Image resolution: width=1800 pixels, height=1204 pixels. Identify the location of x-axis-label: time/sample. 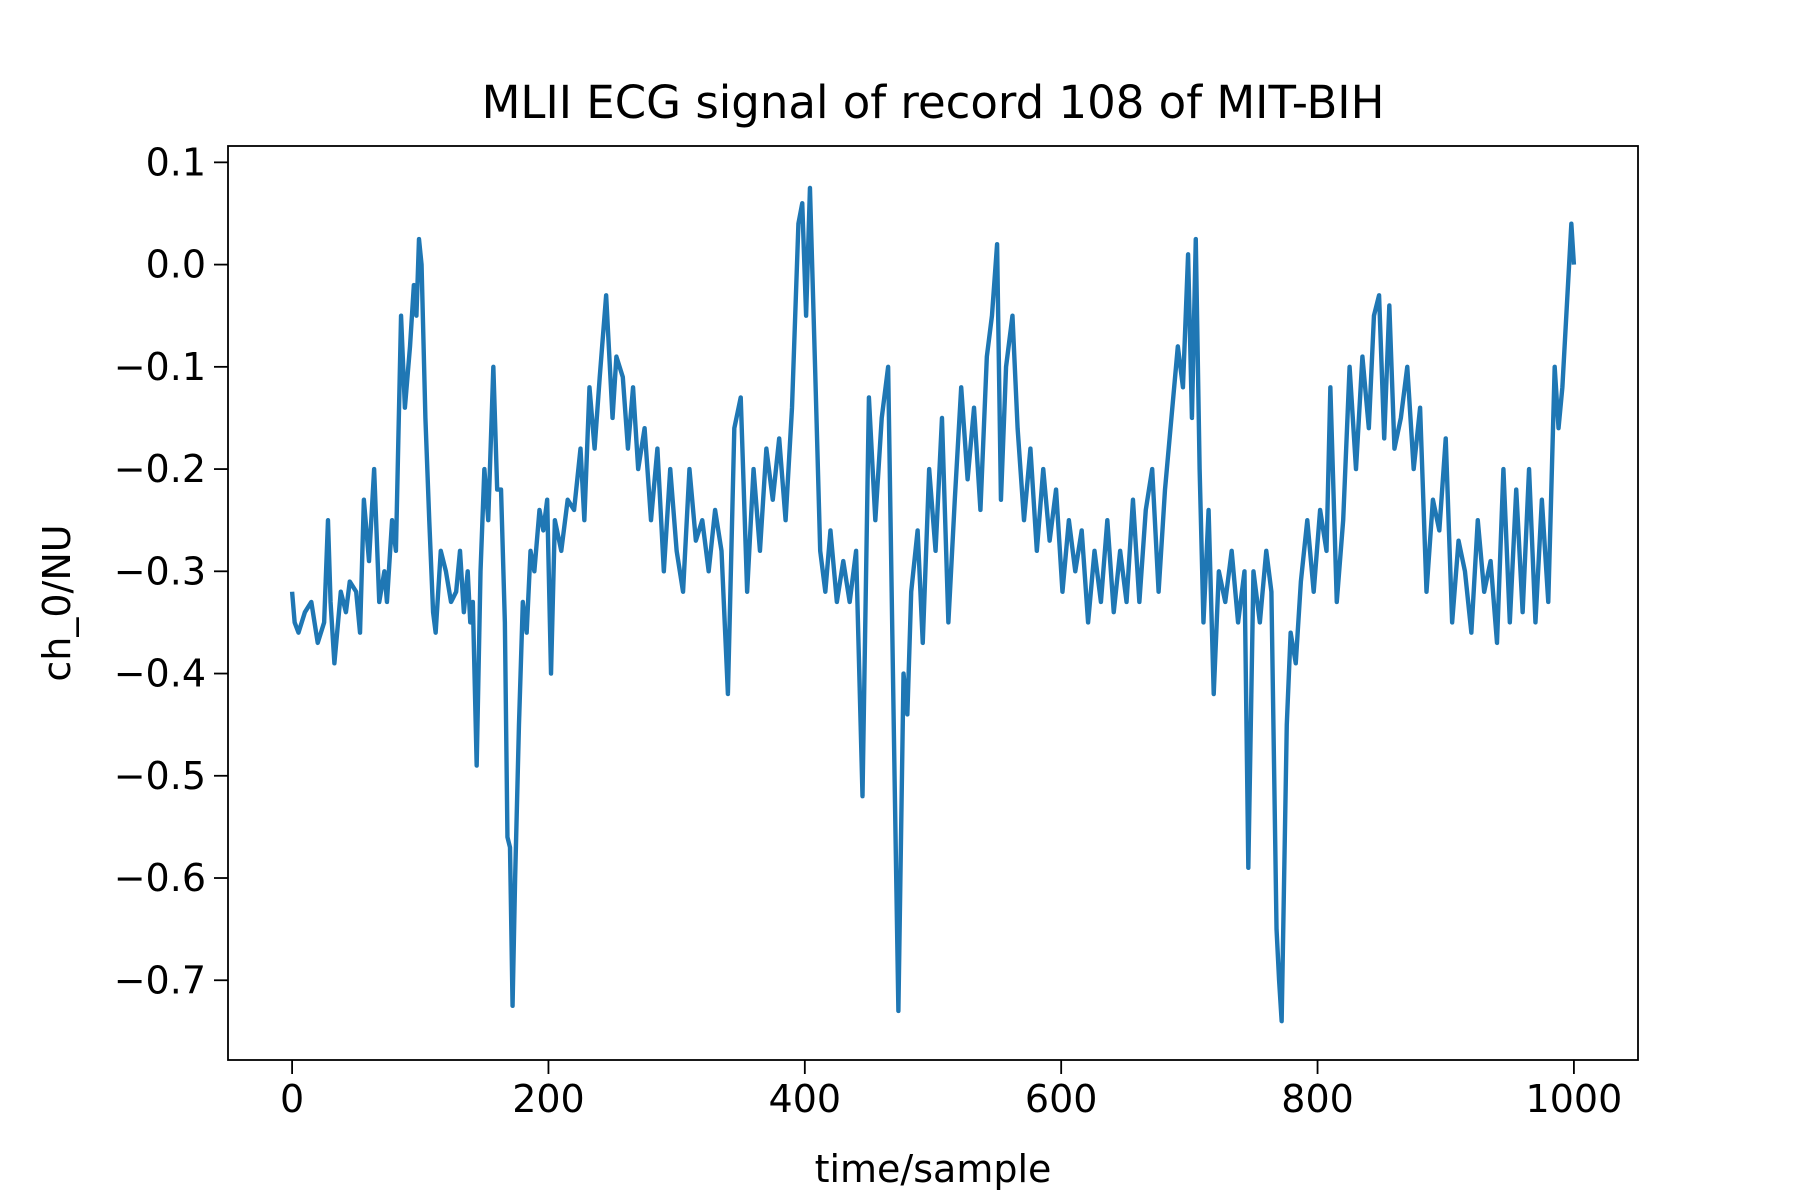
(933, 1169).